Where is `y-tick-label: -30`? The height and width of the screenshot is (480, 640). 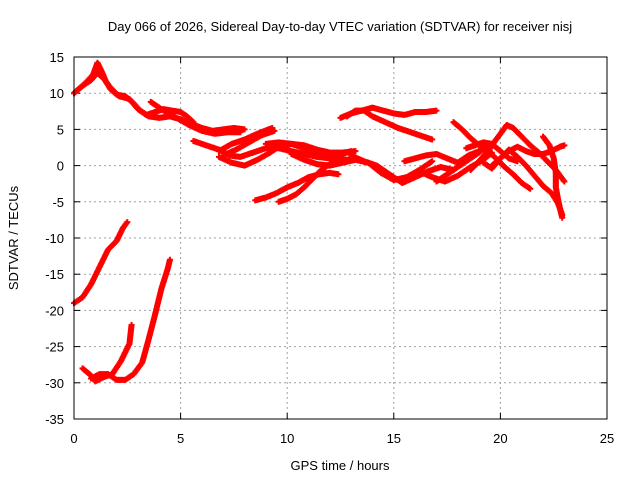 y-tick-label: -30 is located at coordinates (54, 383).